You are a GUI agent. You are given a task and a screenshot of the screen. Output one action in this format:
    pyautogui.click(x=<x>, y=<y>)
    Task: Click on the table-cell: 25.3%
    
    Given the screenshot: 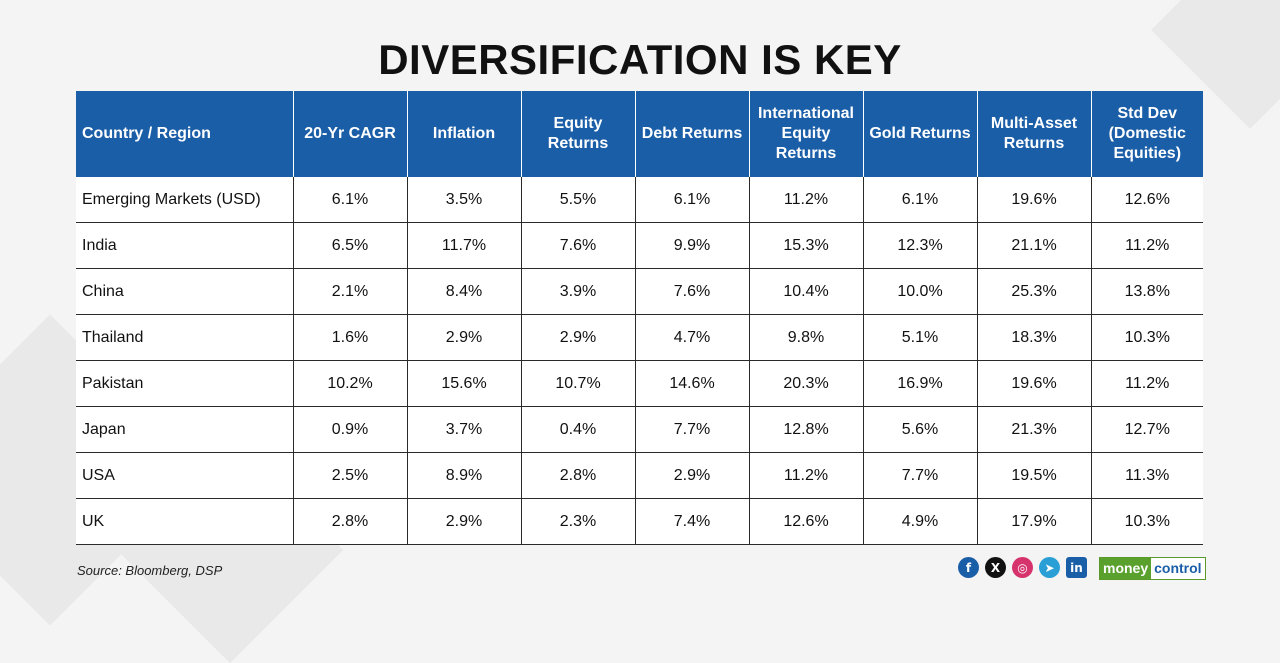 What is the action you would take?
    pyautogui.click(x=1033, y=291)
    